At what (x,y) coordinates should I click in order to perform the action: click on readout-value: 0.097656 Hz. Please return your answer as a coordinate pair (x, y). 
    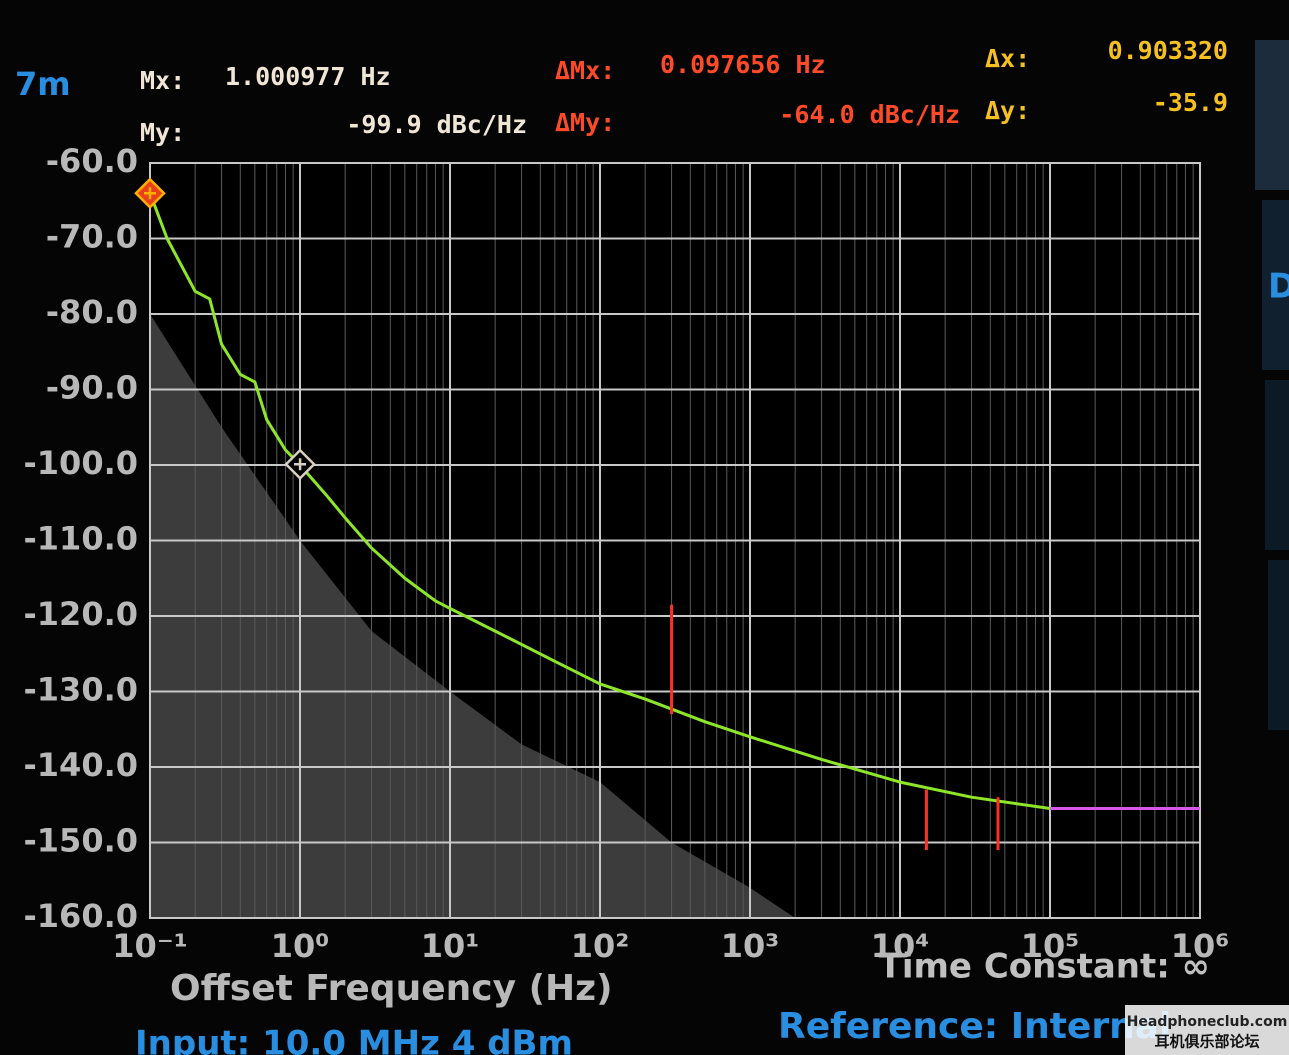
    Looking at the image, I should click on (743, 64).